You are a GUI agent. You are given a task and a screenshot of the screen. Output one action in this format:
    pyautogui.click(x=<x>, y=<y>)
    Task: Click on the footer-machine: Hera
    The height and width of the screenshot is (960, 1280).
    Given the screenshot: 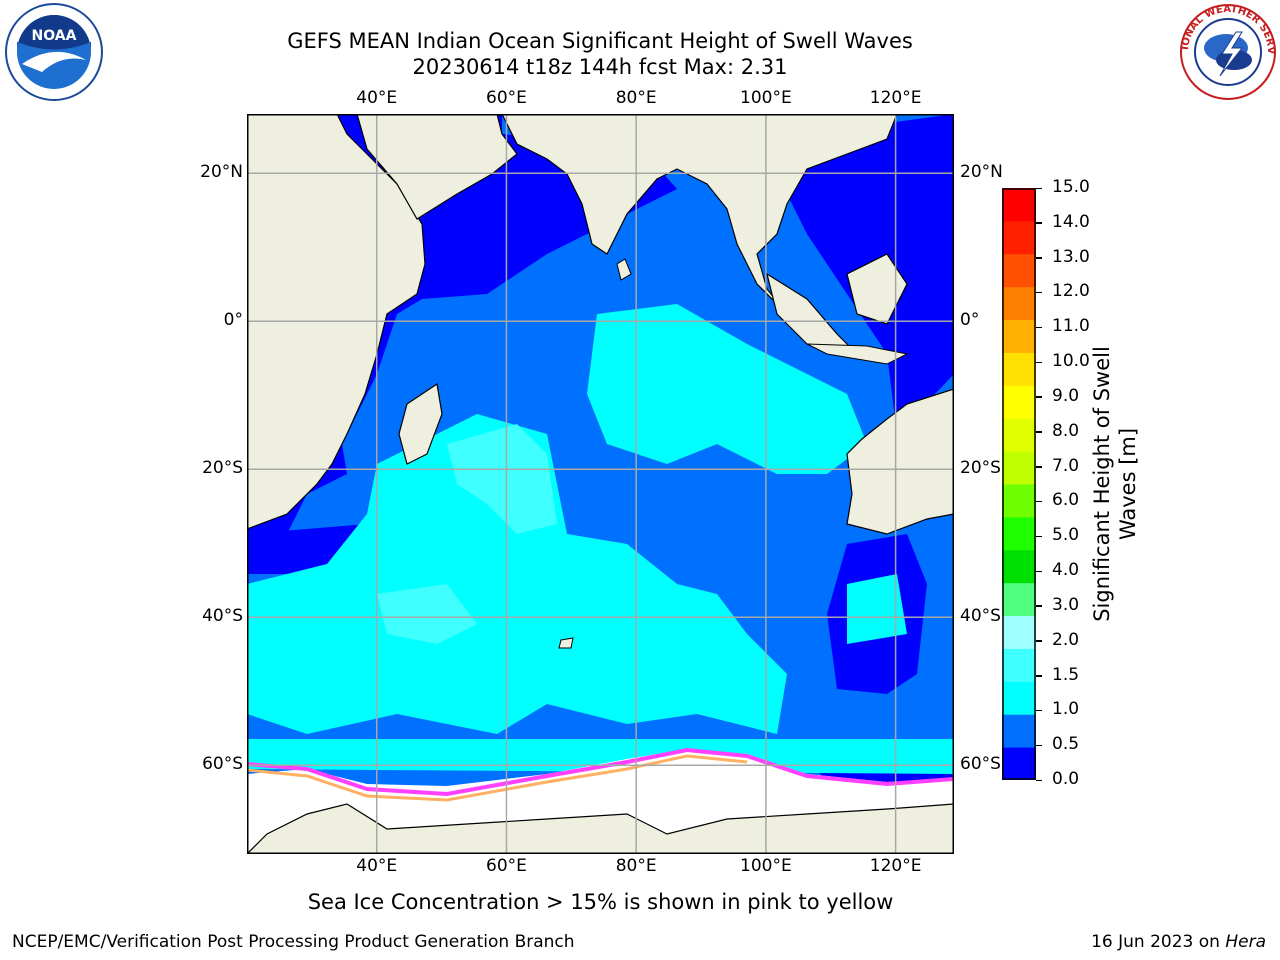 What is the action you would take?
    pyautogui.click(x=1245, y=942)
    